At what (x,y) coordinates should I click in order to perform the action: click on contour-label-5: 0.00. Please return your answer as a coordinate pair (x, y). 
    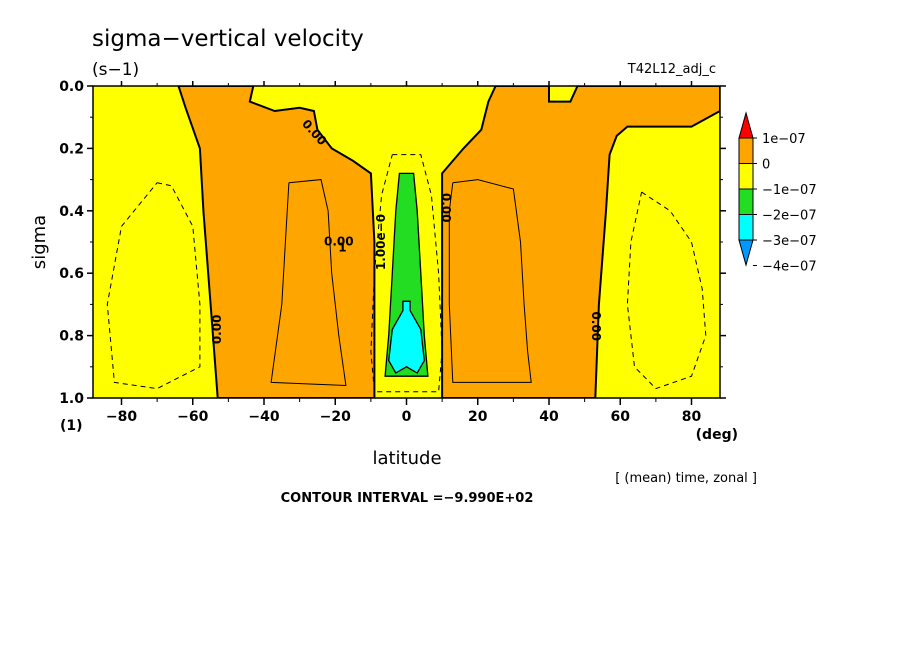
    Looking at the image, I should click on (339, 242).